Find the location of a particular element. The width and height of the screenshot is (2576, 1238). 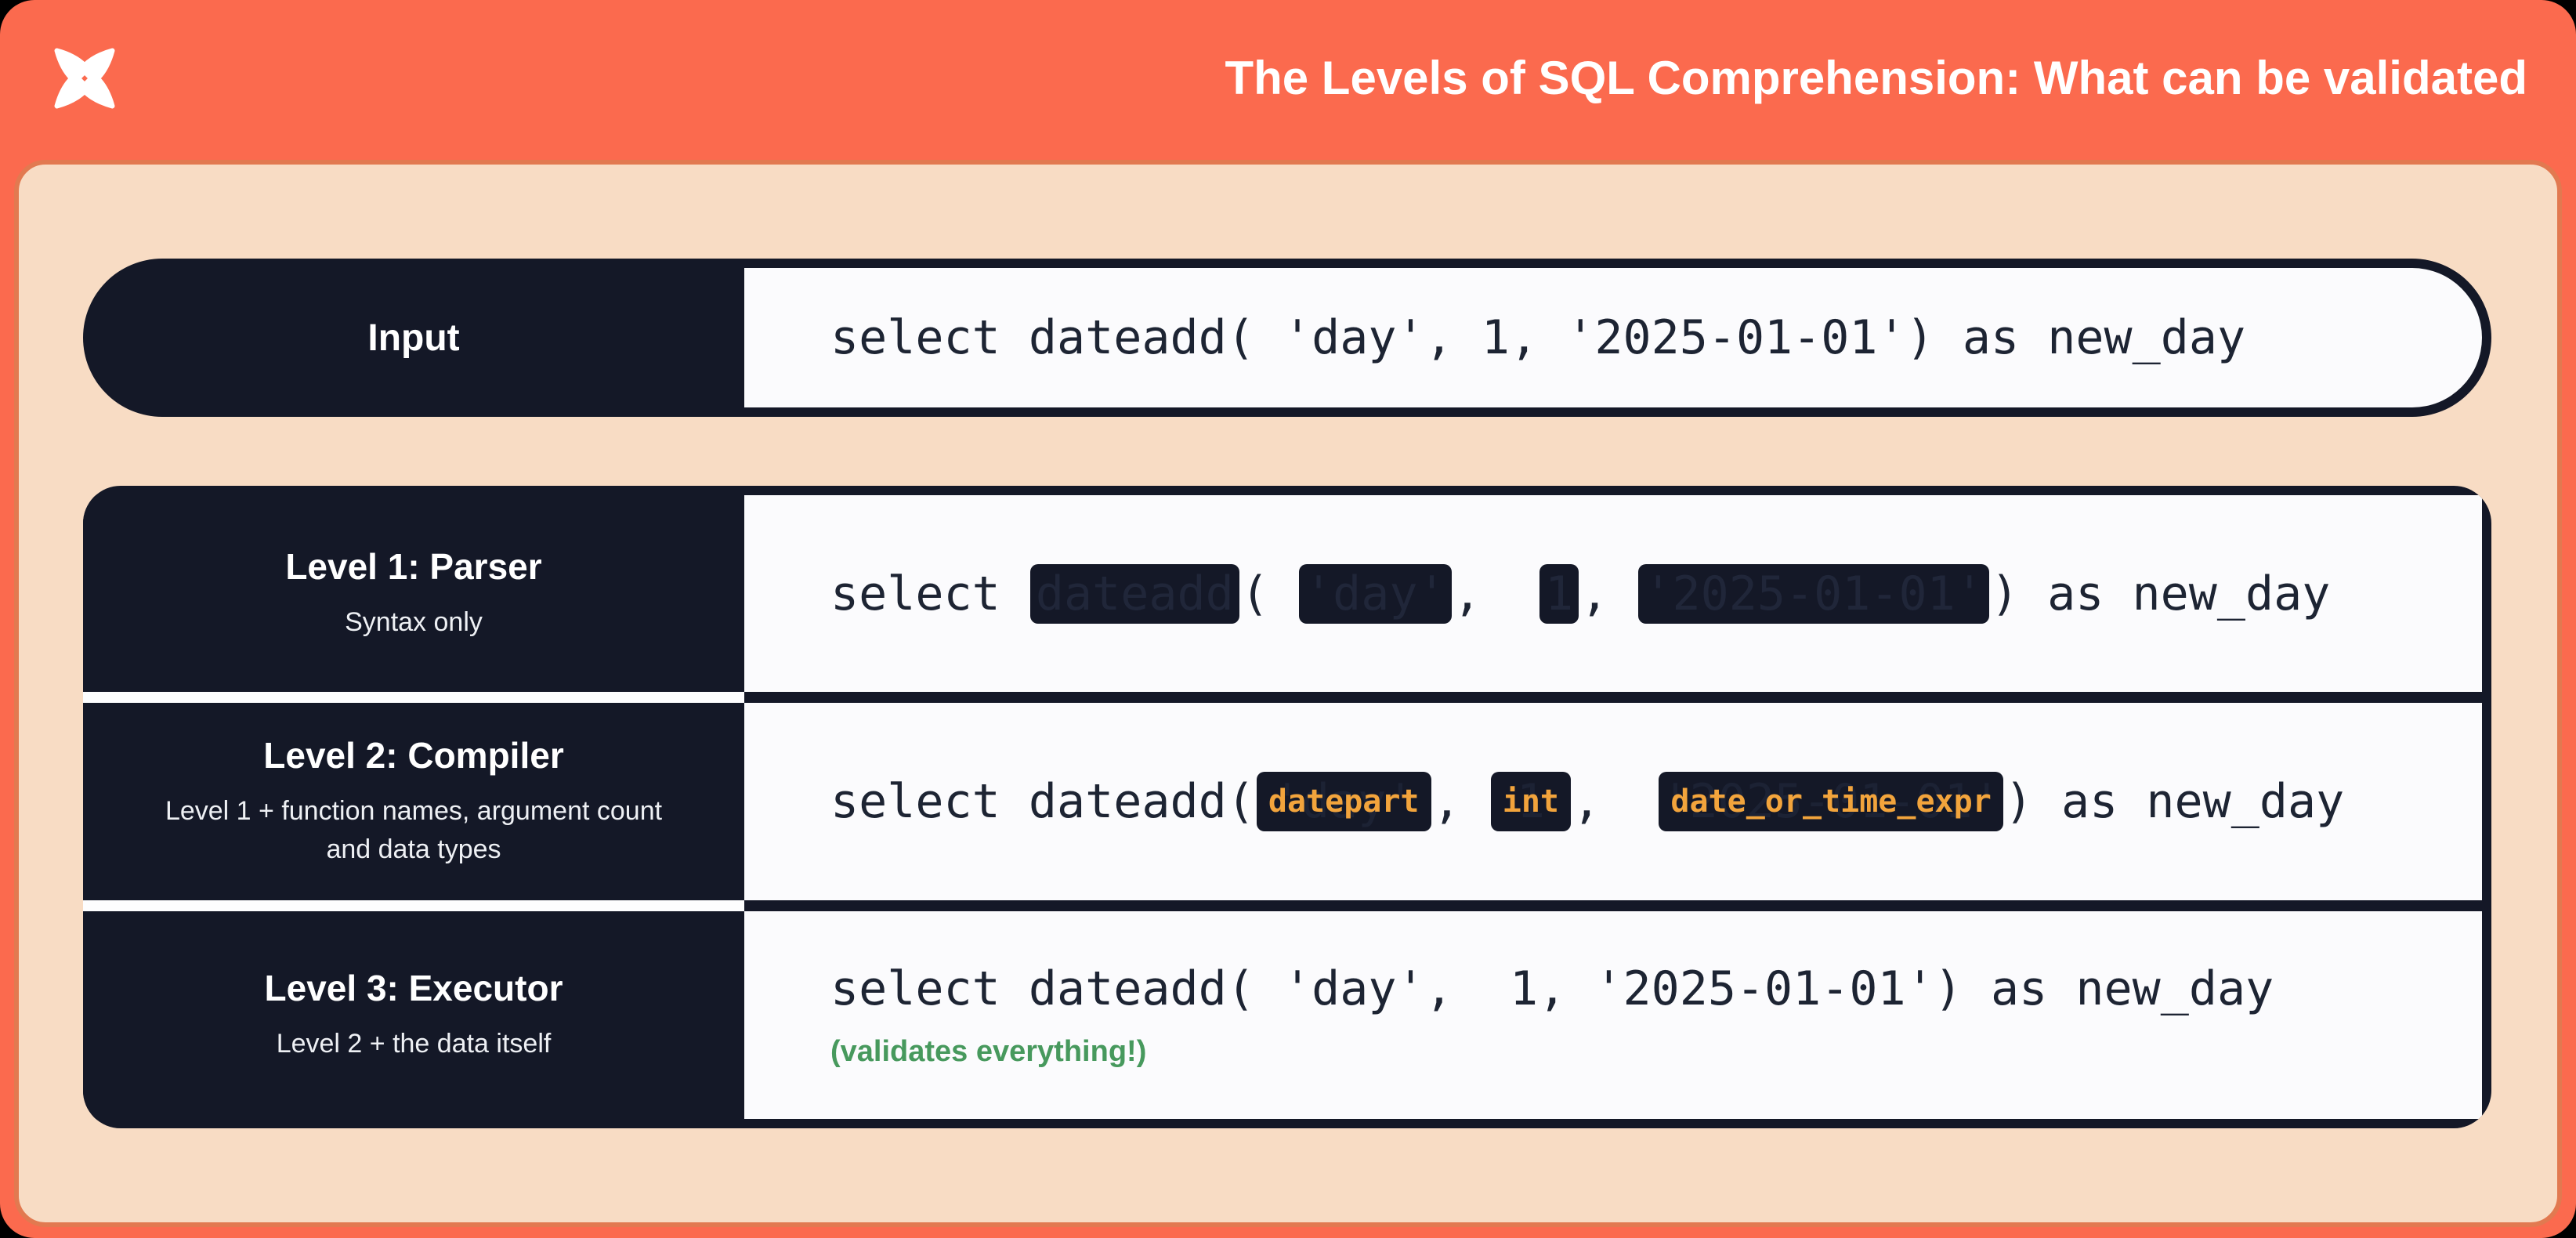

type-token-label: int is located at coordinates (1531, 801).